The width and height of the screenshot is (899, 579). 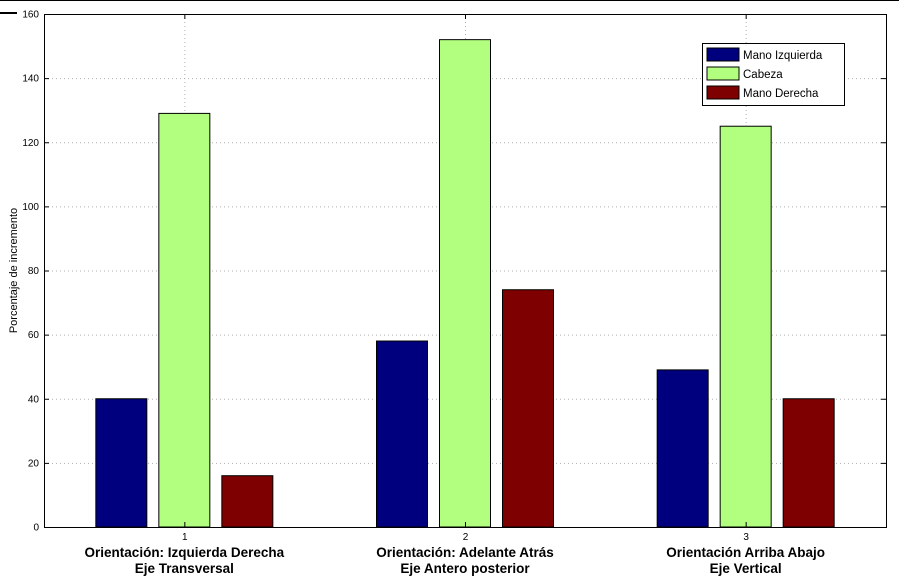 What do you see at coordinates (14, 270) in the screenshot?
I see `y-axis-label: Porcentaje de incremento` at bounding box center [14, 270].